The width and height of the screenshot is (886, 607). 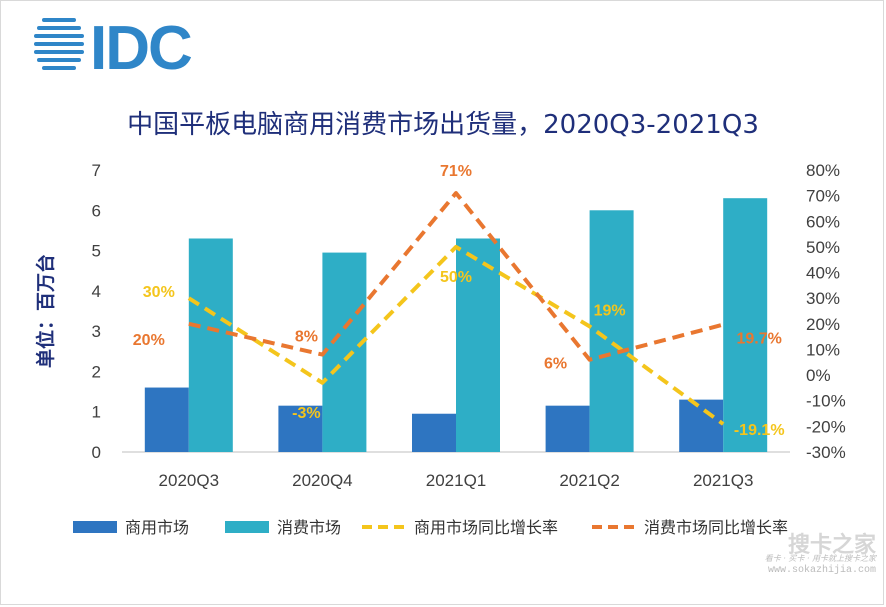 What do you see at coordinates (826, 426) in the screenshot?
I see `right-tick-label: -20%` at bounding box center [826, 426].